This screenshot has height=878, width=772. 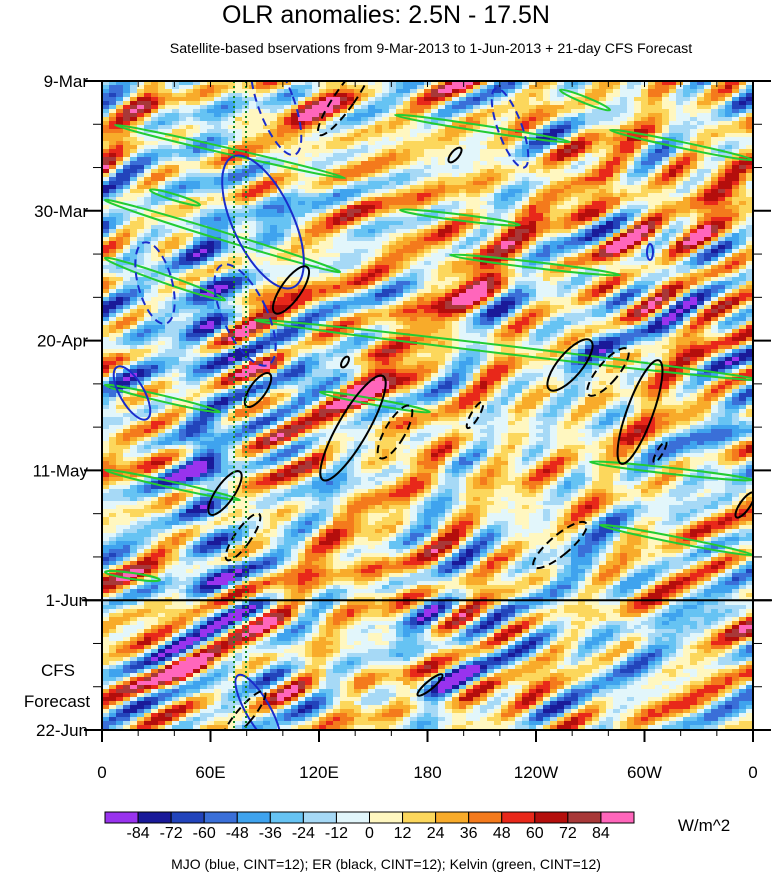 I want to click on colorbar-label: -24, so click(x=303, y=833).